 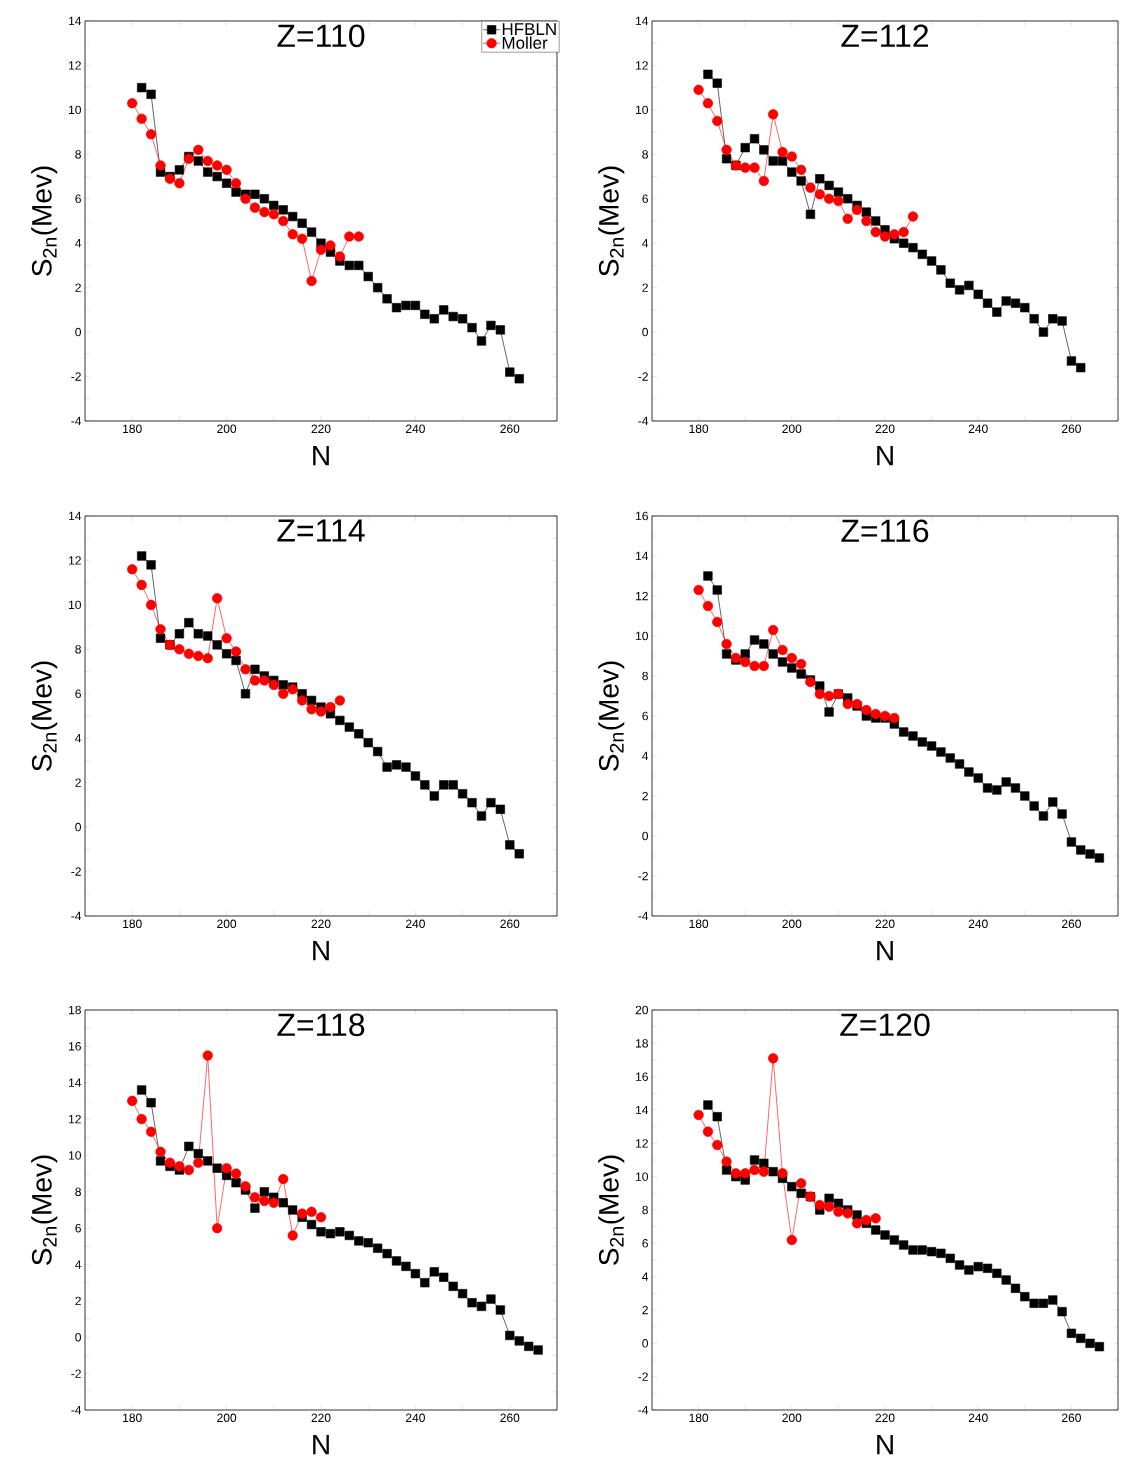 I want to click on chart-title: Z=120, so click(x=885, y=1025).